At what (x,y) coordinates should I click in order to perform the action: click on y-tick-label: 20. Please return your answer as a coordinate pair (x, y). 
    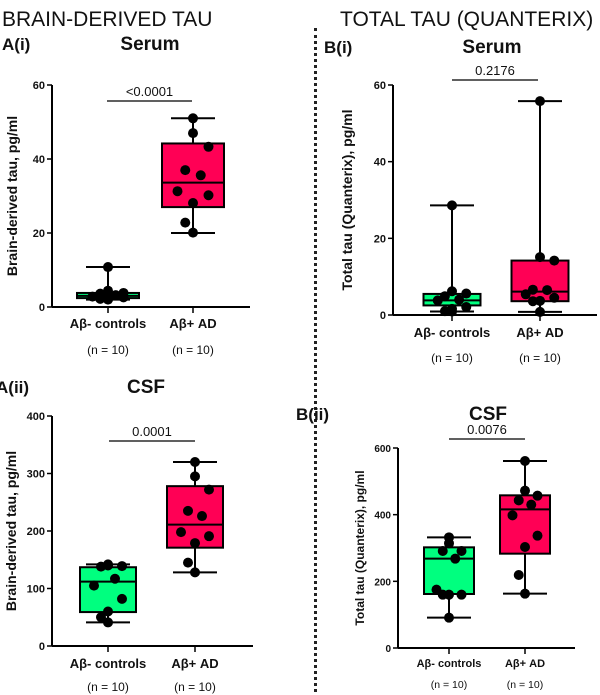
    Looking at the image, I should click on (39, 234).